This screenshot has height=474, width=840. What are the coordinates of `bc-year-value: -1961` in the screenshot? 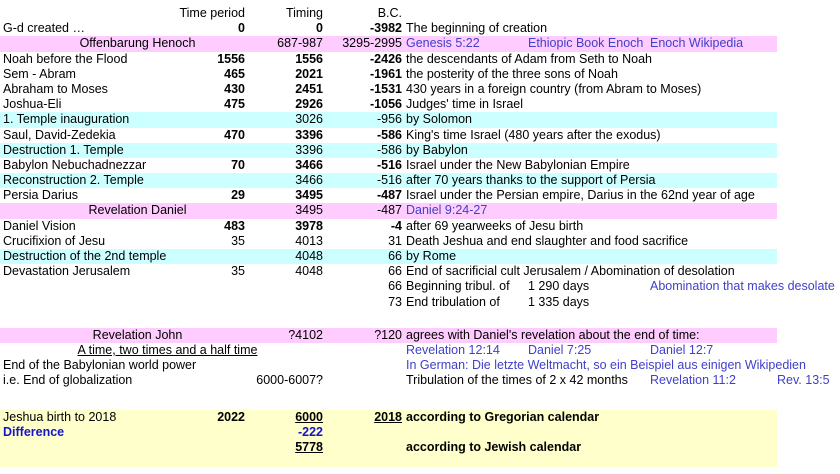 It's located at (386, 73).